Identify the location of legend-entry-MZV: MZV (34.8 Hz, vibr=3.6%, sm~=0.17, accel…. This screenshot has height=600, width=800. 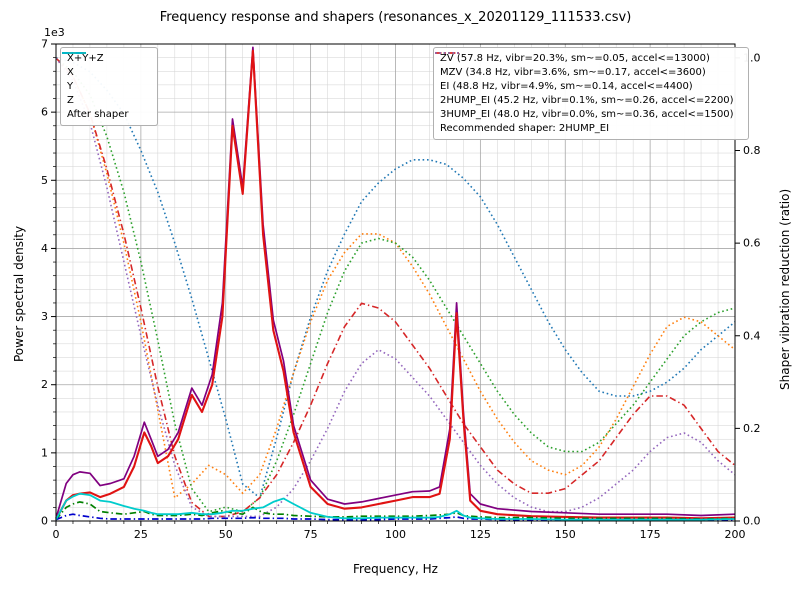
(588, 65).